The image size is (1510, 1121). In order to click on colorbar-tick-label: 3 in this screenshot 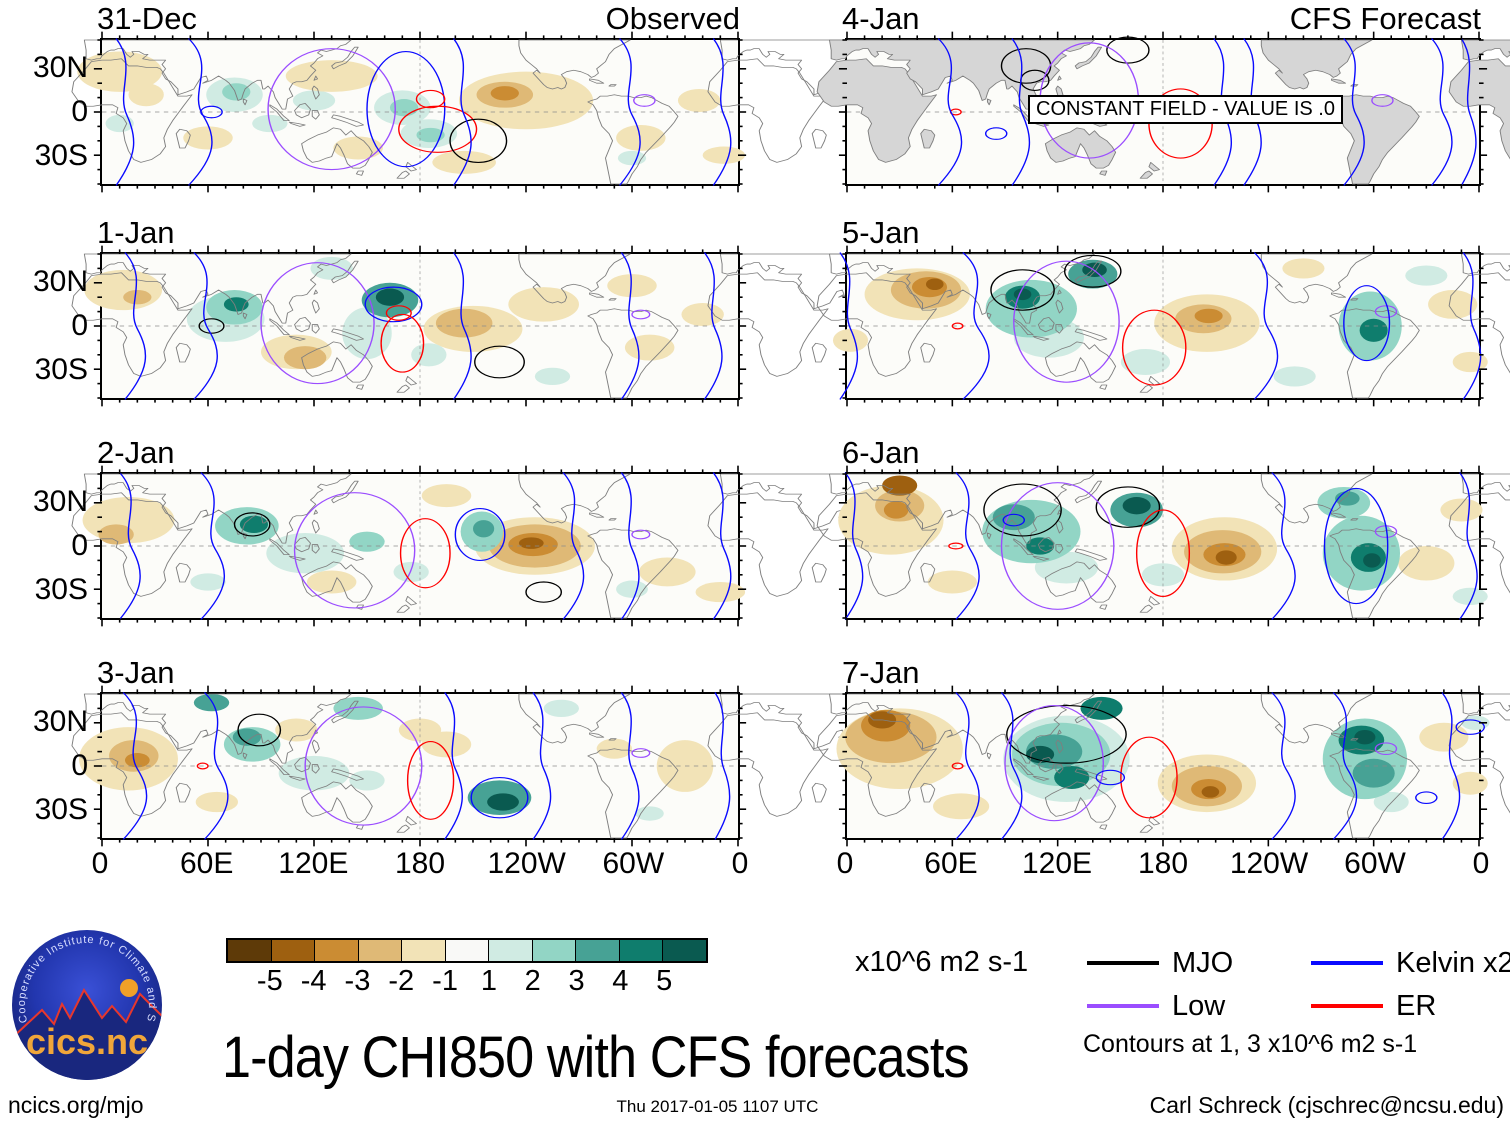, I will do `click(576, 981)`.